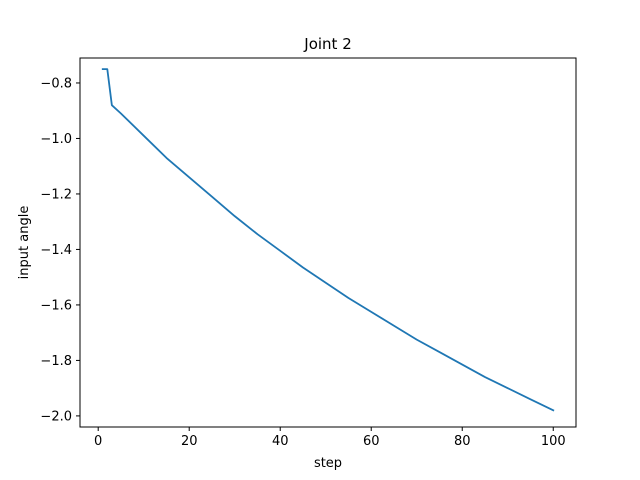  What do you see at coordinates (56, 194) in the screenshot?
I see `y-tick-label: −1.2` at bounding box center [56, 194].